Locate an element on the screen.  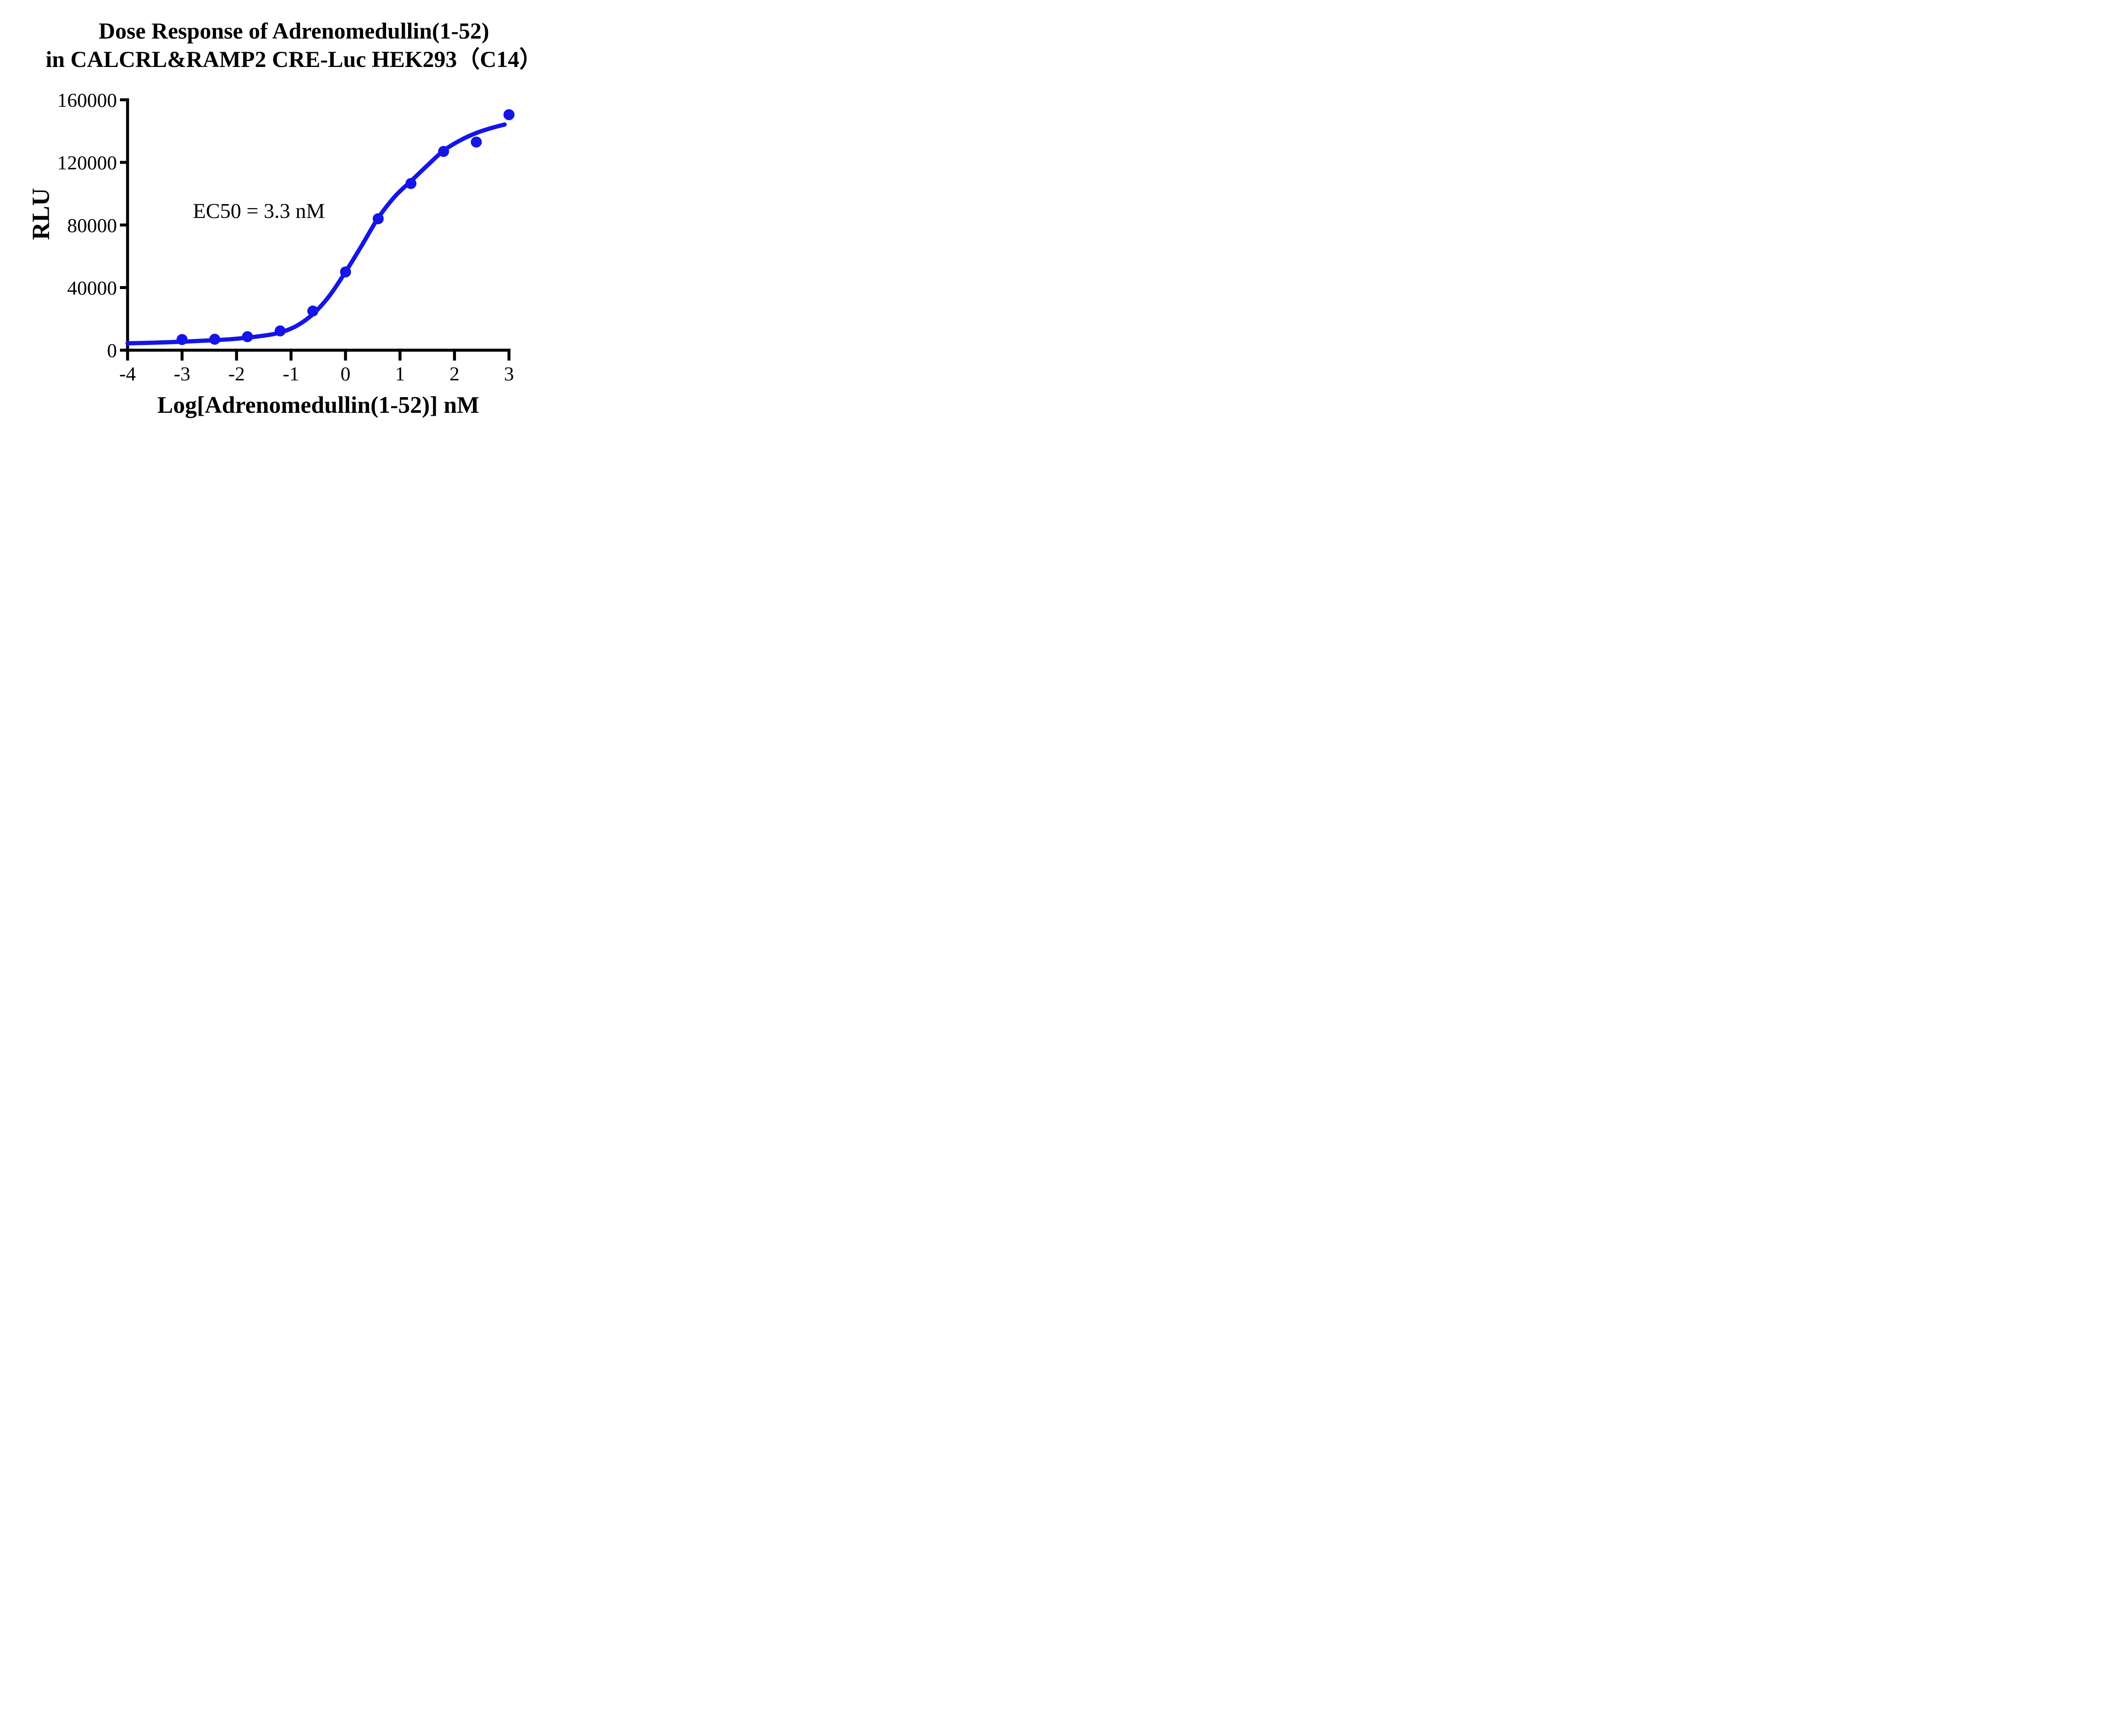
chart-title-line1: Dose Response of Adrenomedullin(1-52) is located at coordinates (294, 31).